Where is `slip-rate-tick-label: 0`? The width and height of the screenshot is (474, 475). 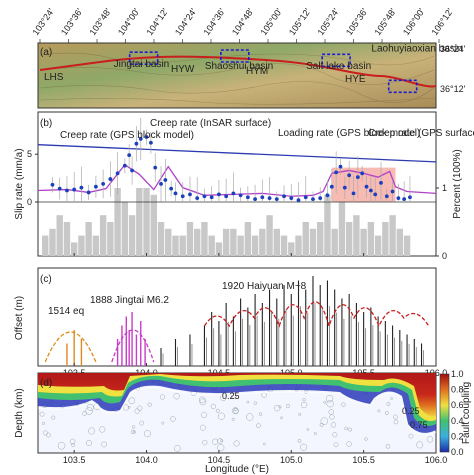 slip-rate-tick-label: 0 is located at coordinates (29, 202).